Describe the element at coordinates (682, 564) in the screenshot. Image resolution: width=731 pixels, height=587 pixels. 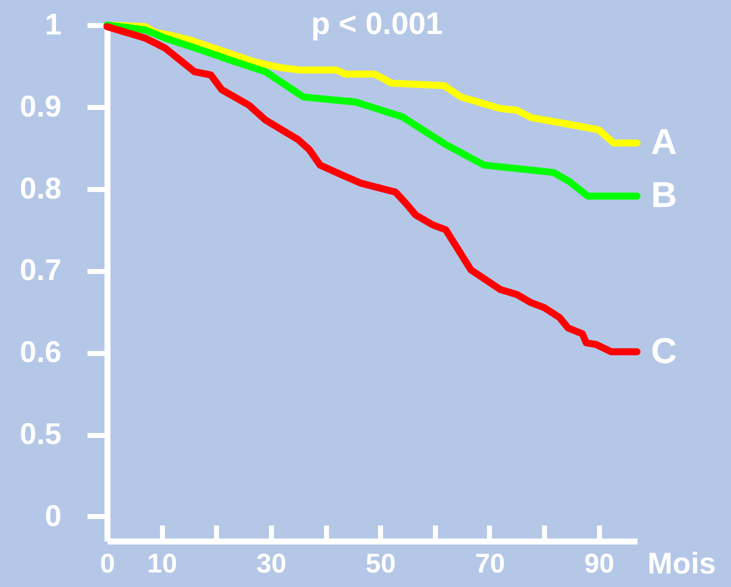
I see `x-axis-title: Mois` at that location.